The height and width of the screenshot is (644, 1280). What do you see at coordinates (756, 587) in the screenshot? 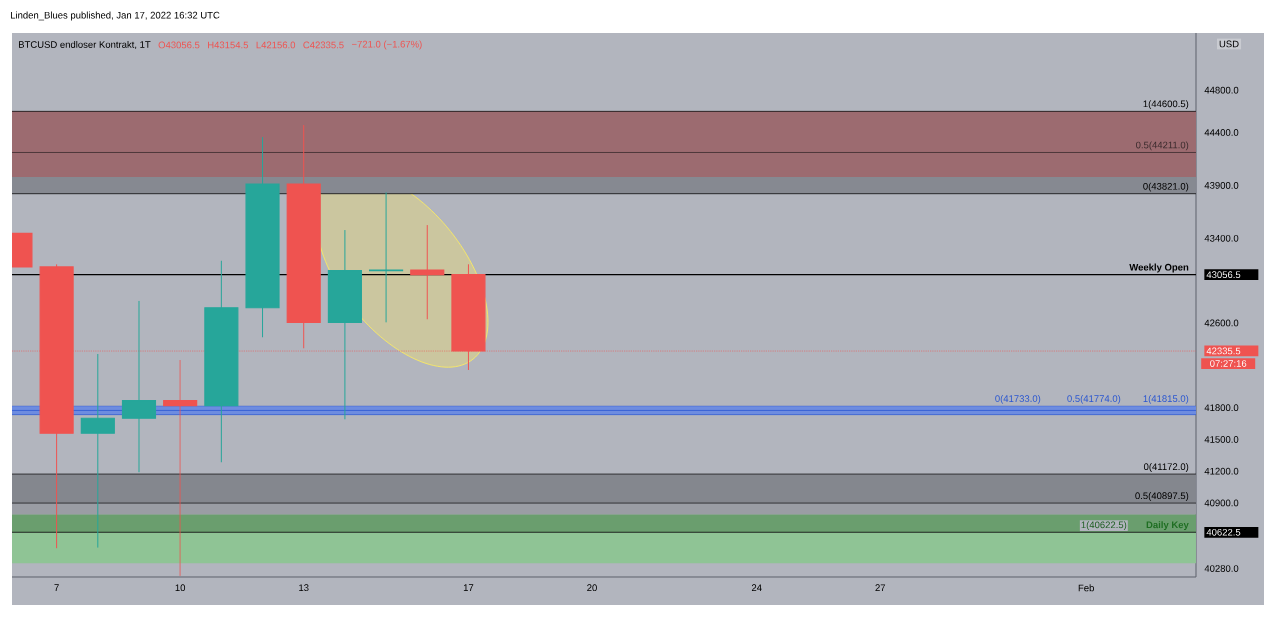
I see `x-tick-label: 24` at bounding box center [756, 587].